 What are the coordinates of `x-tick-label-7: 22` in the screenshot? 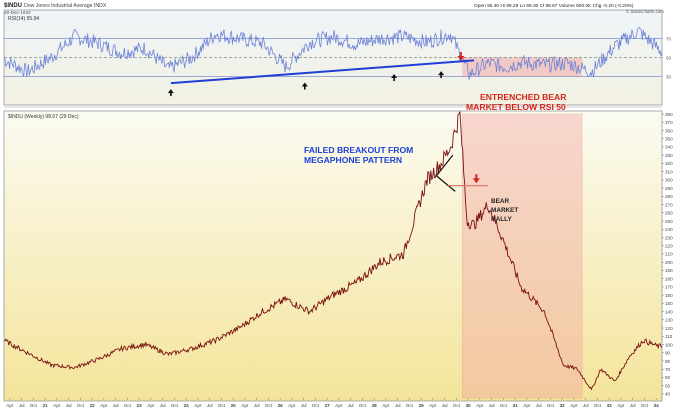 It's located at (93, 405).